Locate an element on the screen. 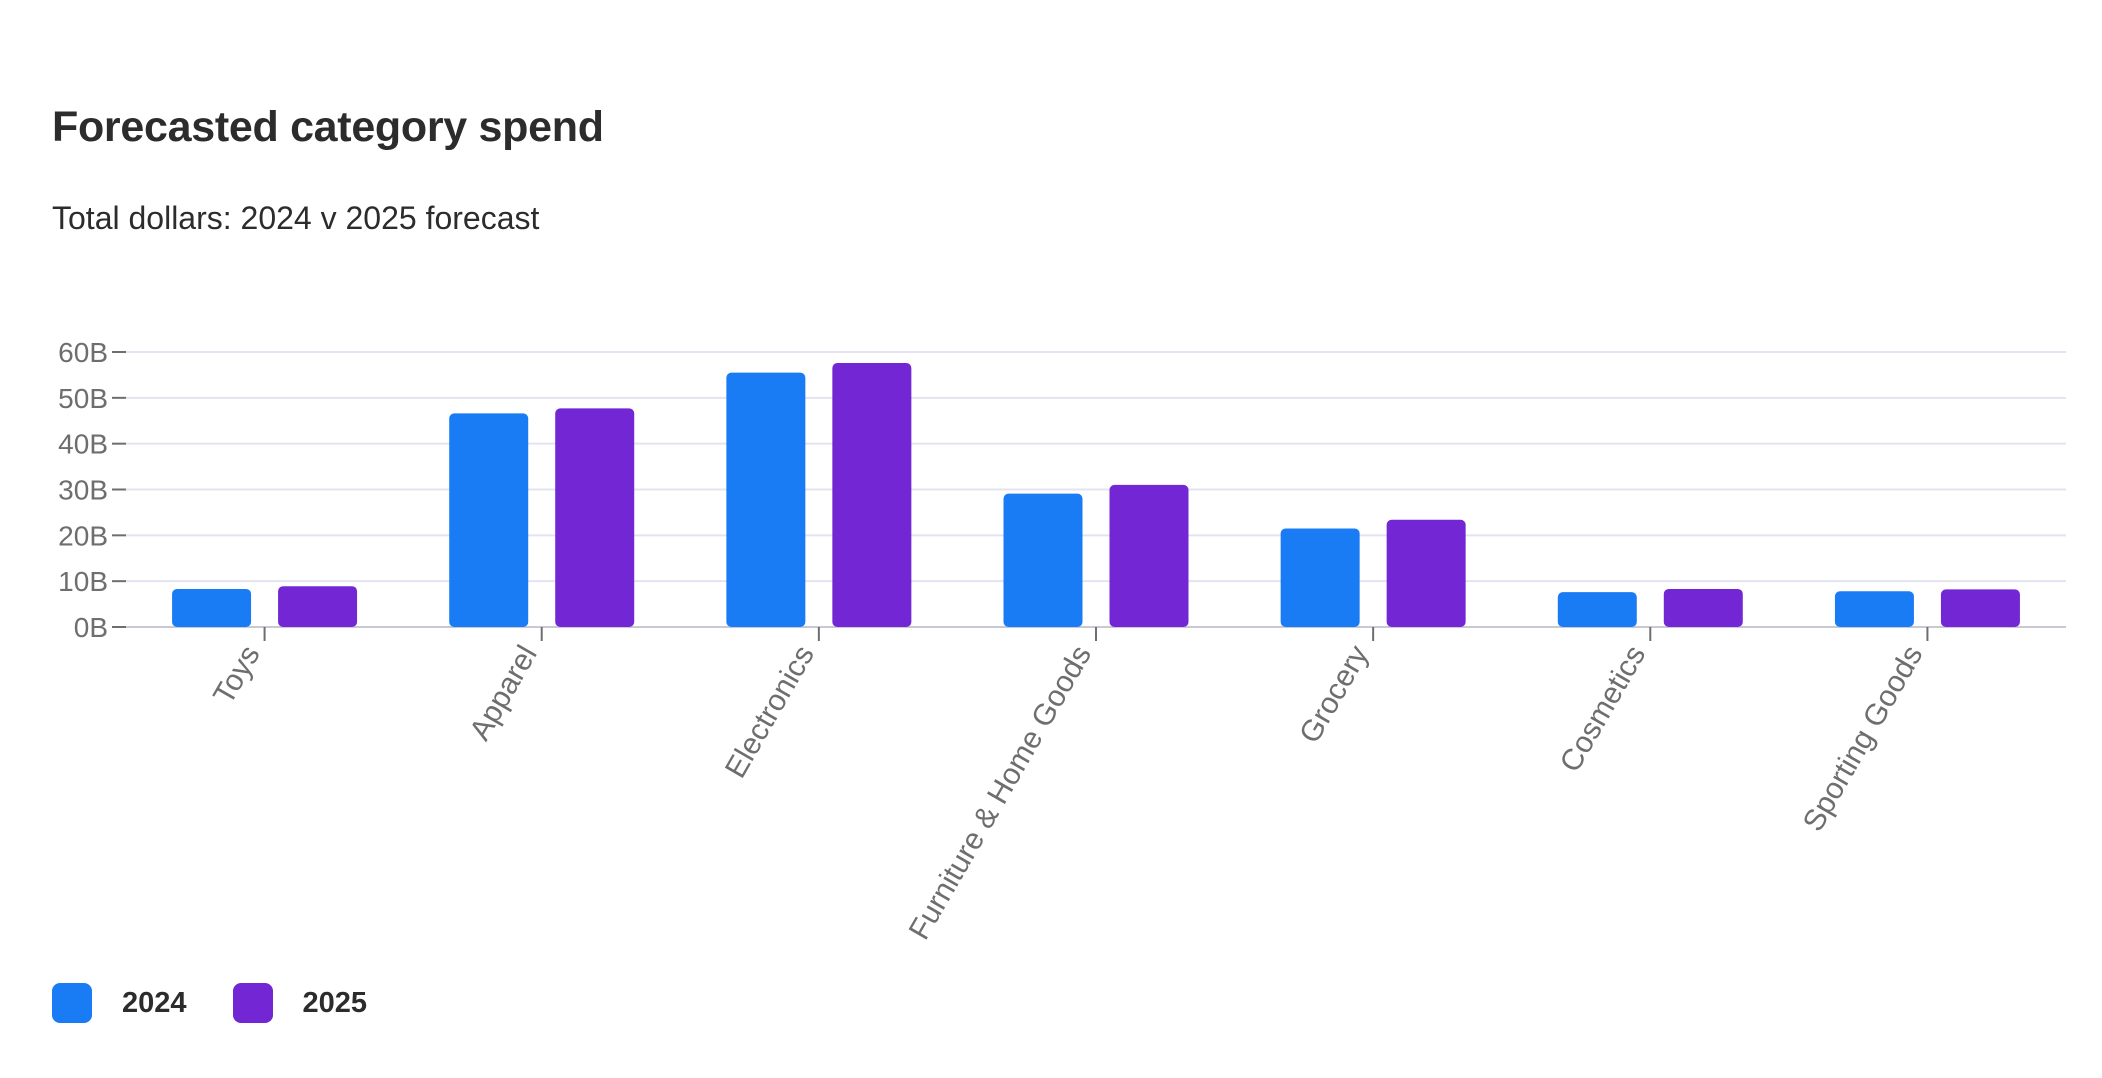 This screenshot has height=1078, width=2102. chart-title: Forecasted category spend is located at coordinates (328, 127).